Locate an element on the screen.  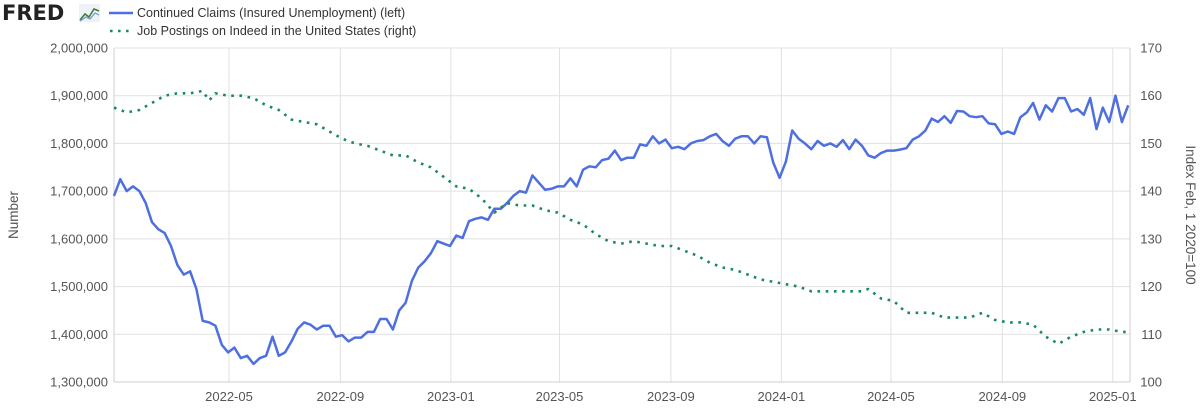
x-tick-label: 2023-05 is located at coordinates (560, 396).